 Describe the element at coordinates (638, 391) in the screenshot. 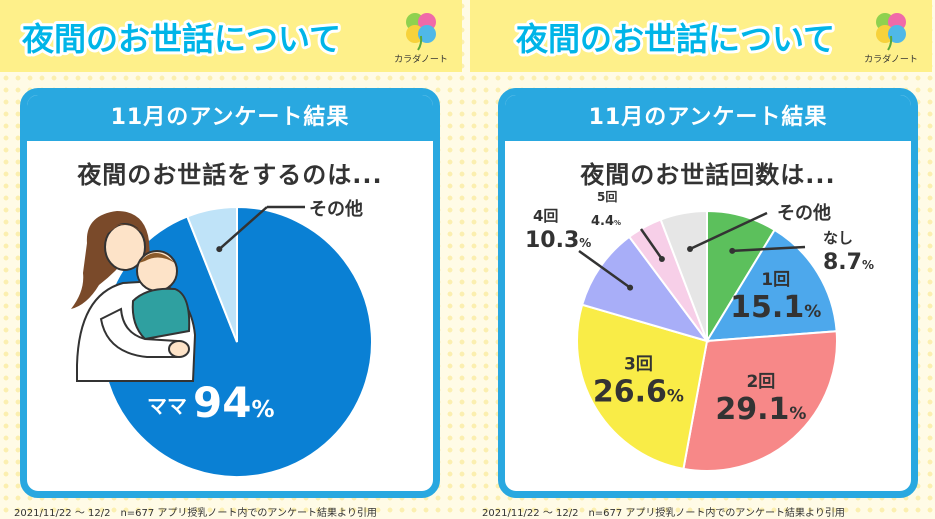

I see `slice-value-3: 26.6%` at that location.